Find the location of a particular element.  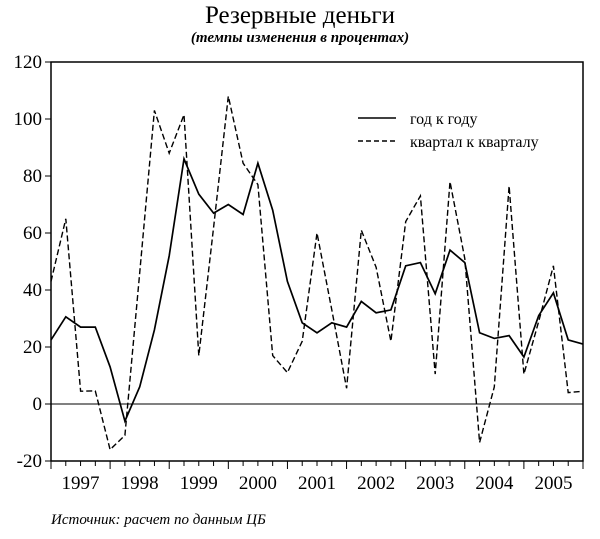

source-note: Источник: расчет по данным ЦБ is located at coordinates (158, 520).